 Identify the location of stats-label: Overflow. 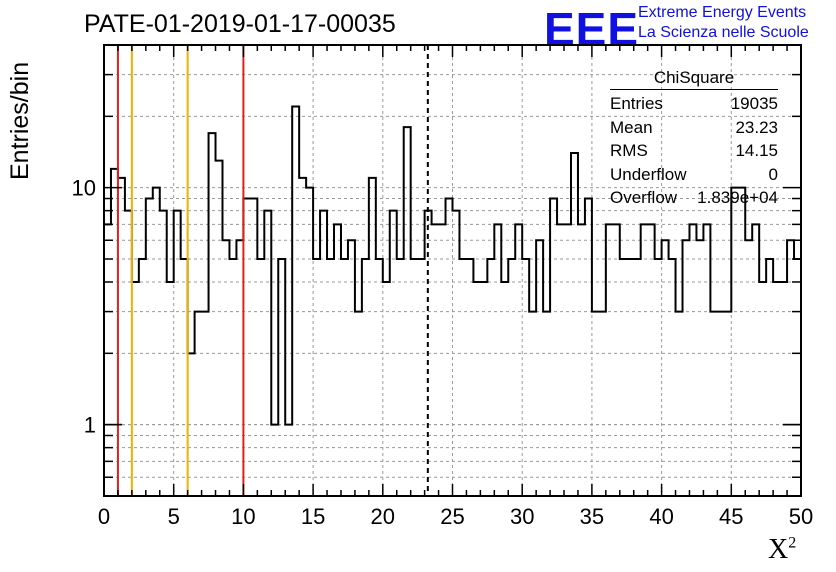
(644, 197).